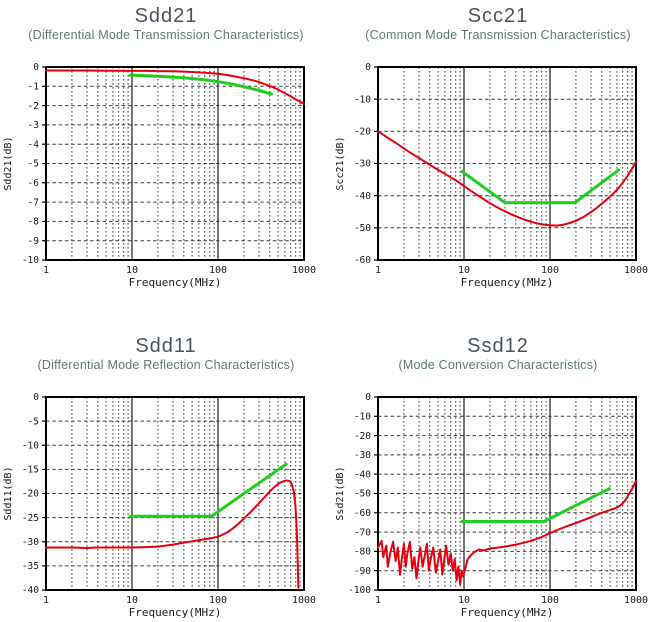 This screenshot has width=664, height=622. What do you see at coordinates (34, 241) in the screenshot?
I see `svg-text: -9` at bounding box center [34, 241].